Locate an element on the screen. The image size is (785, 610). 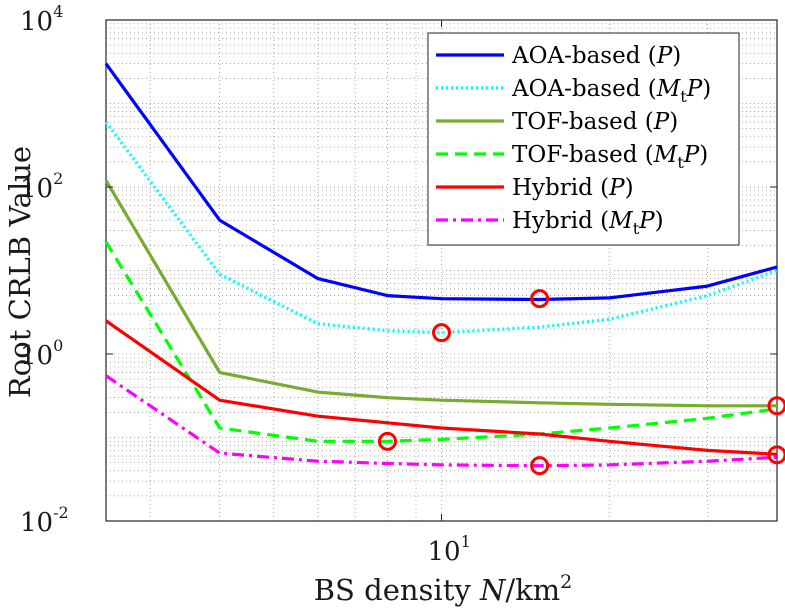
x-axis-label-variable: N is located at coordinates (493, 590).